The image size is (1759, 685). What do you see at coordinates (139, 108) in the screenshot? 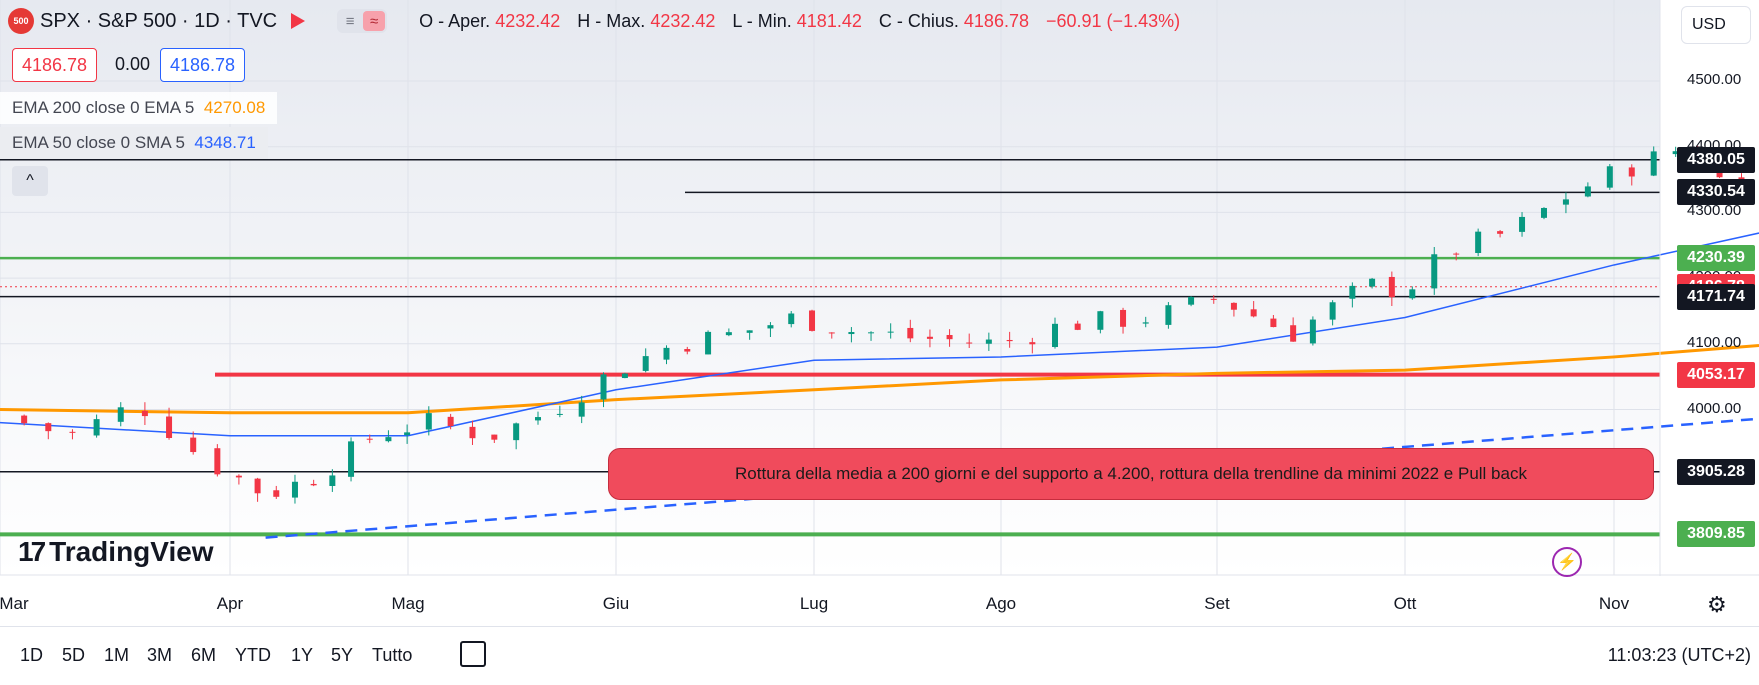
I see `indicator-ema200: EMA 200 close 0 EMA 5 4270.08` at bounding box center [139, 108].